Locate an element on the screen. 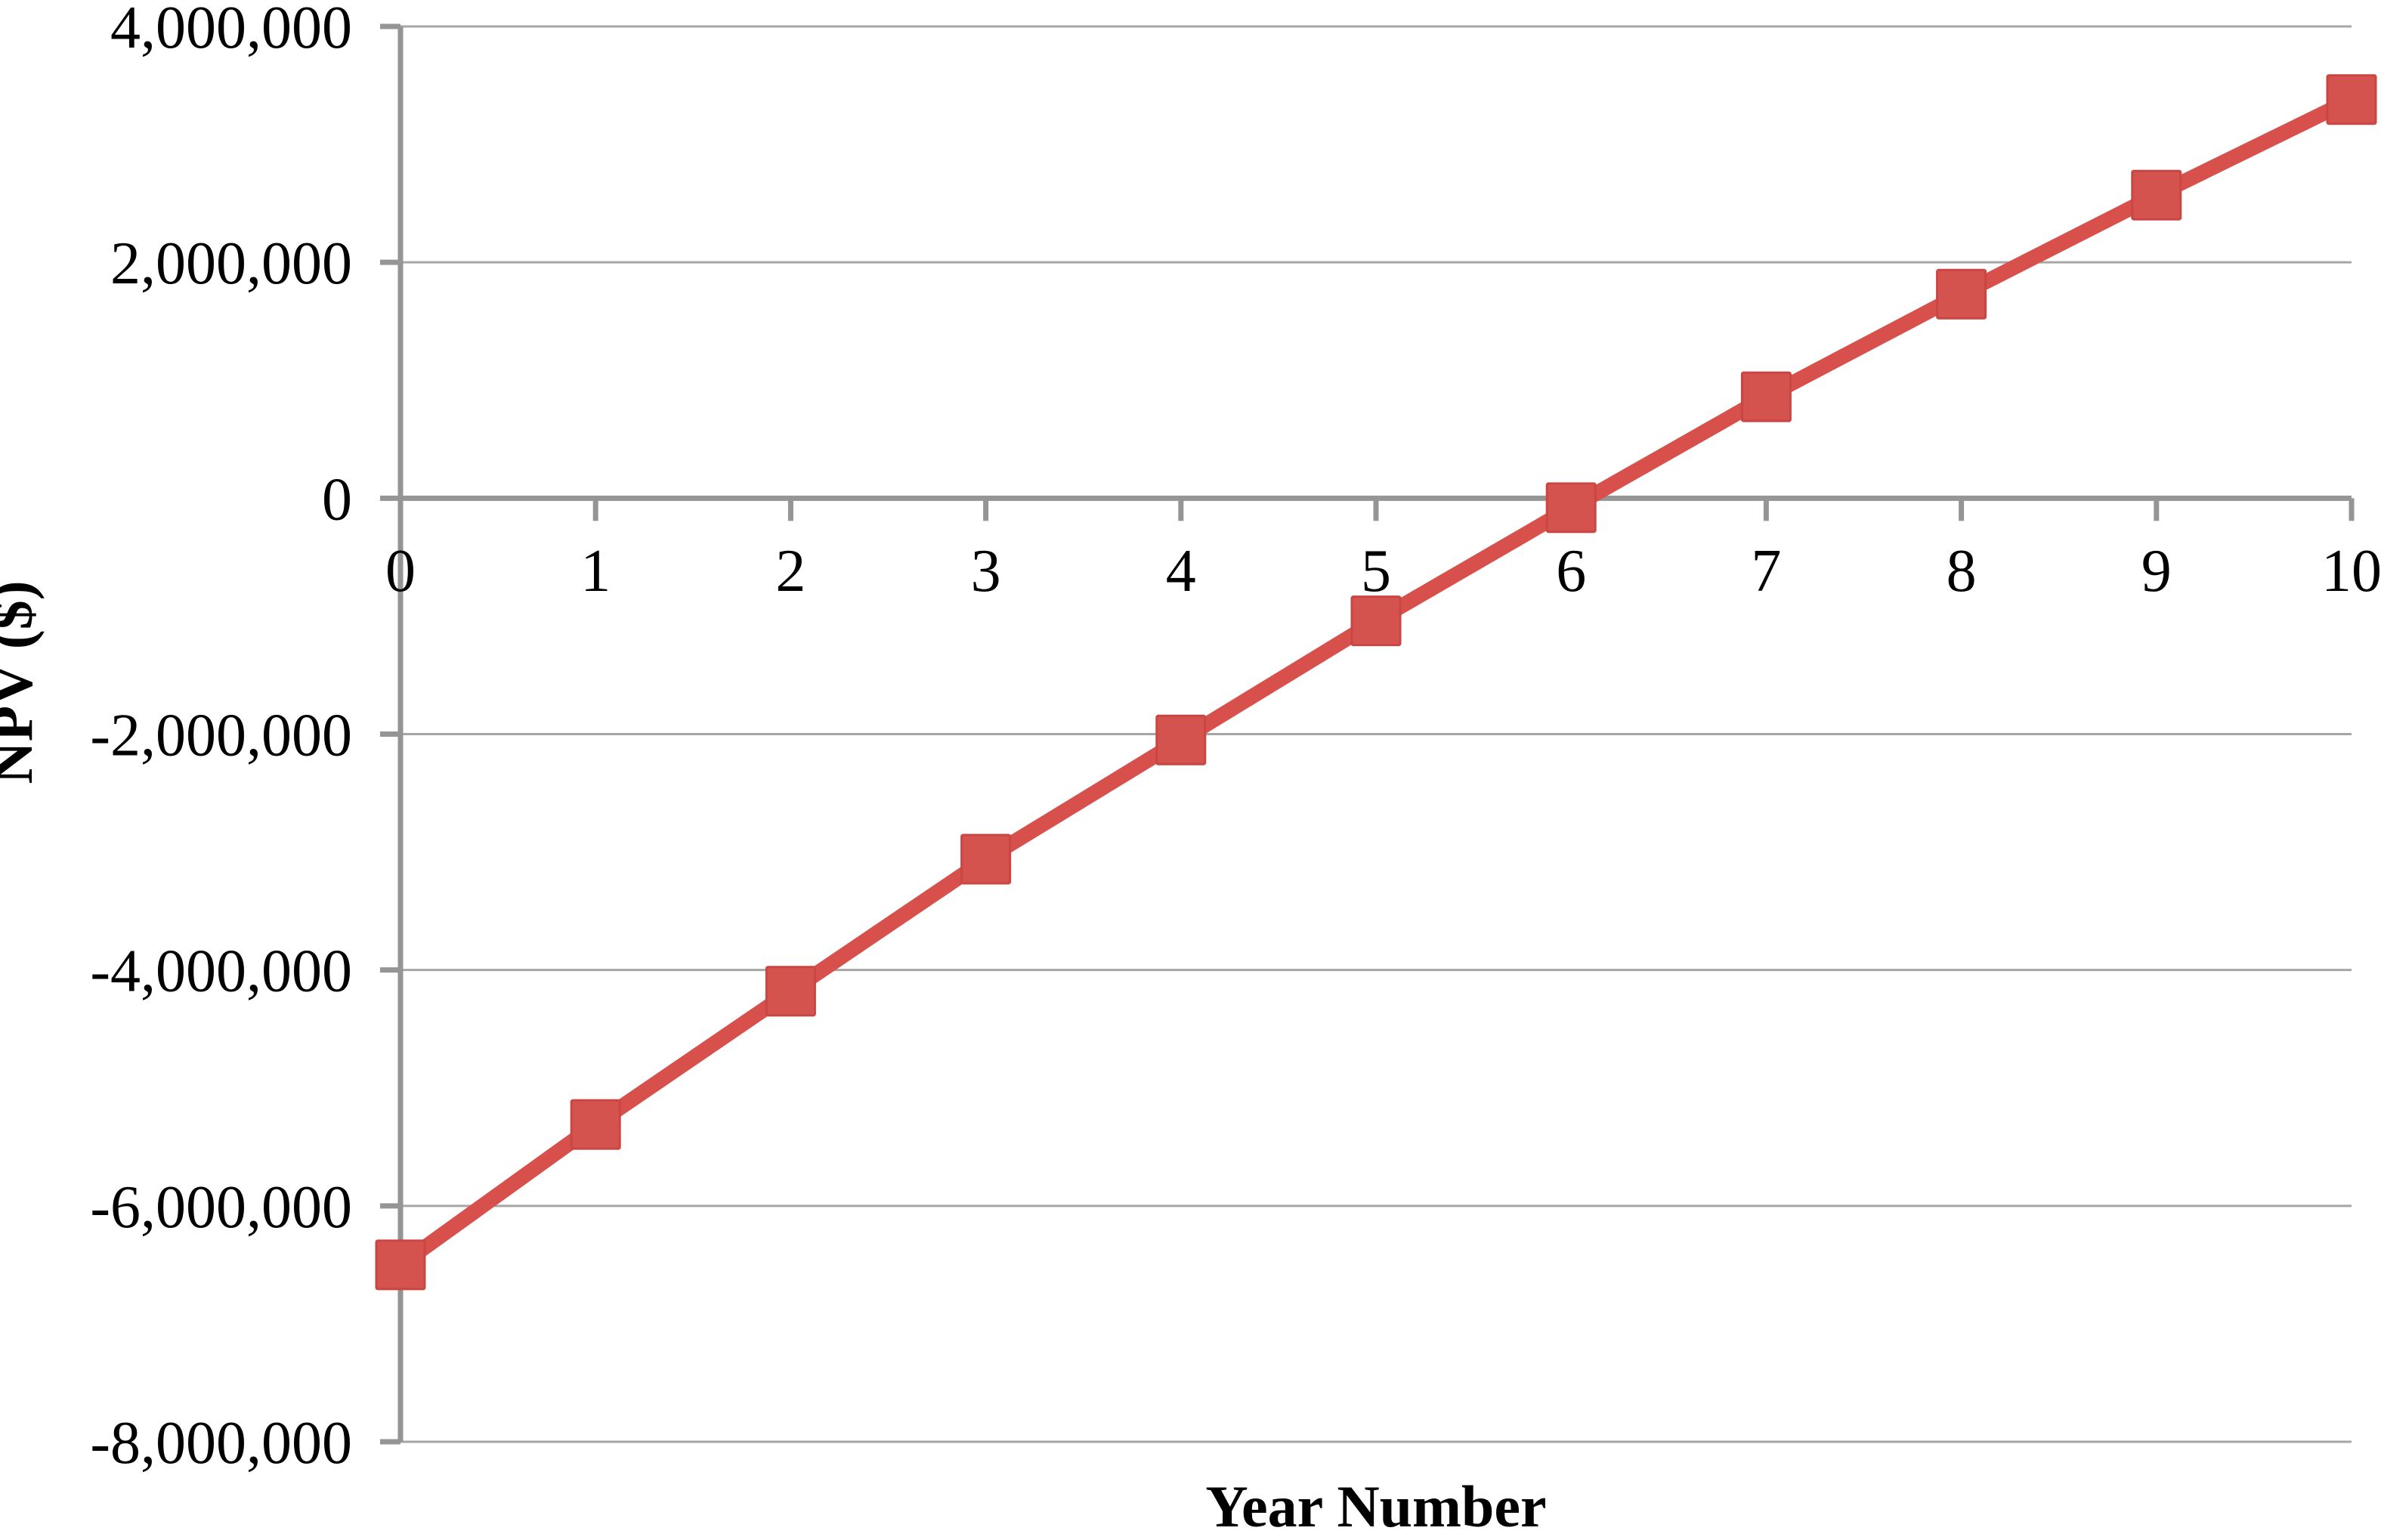  x-tick-label: 4 is located at coordinates (1181, 571).